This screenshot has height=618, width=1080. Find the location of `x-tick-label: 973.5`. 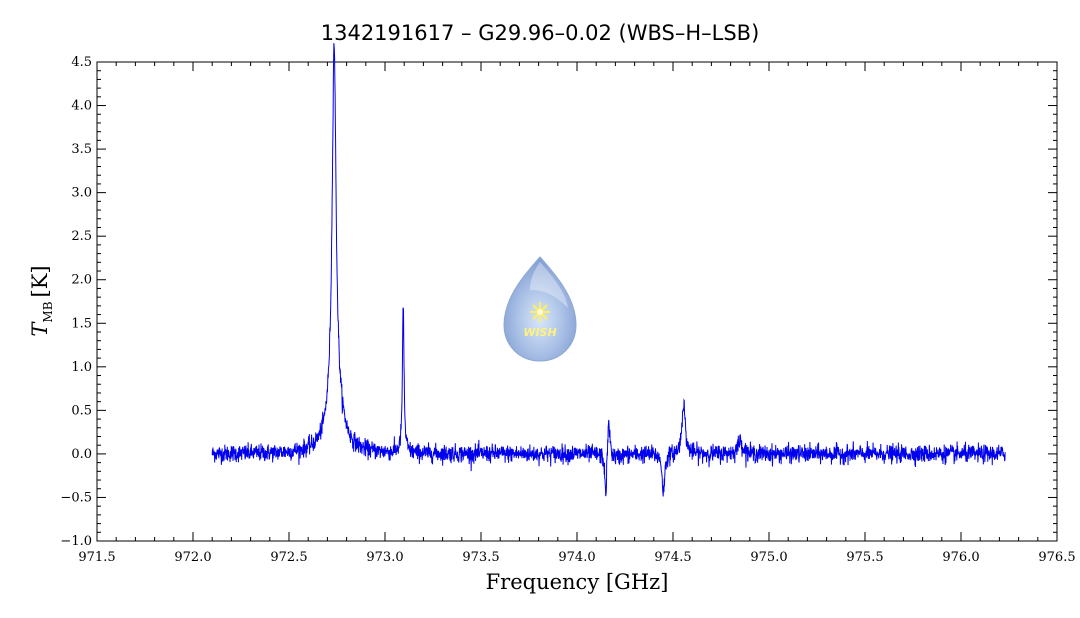

x-tick-label: 973.5 is located at coordinates (480, 557).